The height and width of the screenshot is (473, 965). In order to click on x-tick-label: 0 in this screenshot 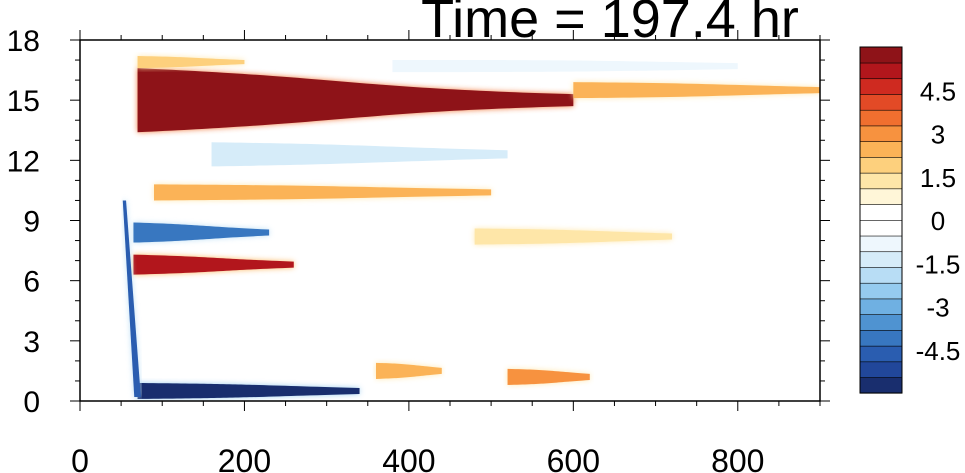, I will do `click(80, 458)`.